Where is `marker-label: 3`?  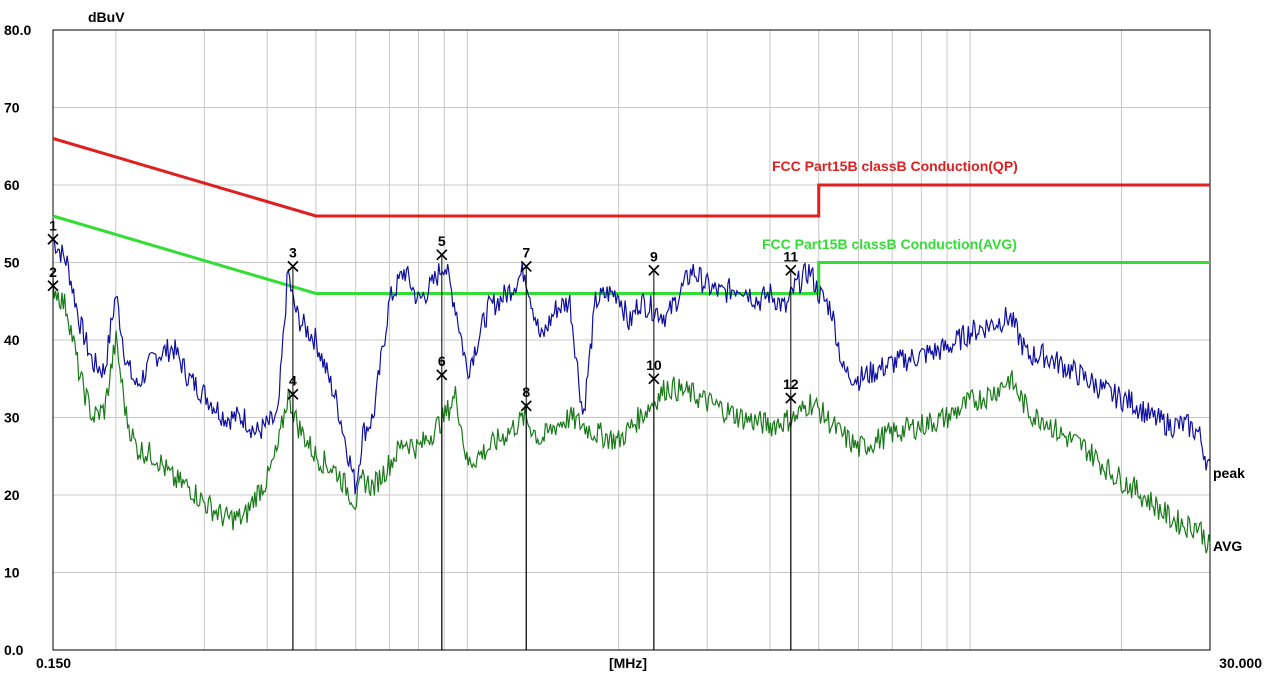 marker-label: 3 is located at coordinates (293, 252).